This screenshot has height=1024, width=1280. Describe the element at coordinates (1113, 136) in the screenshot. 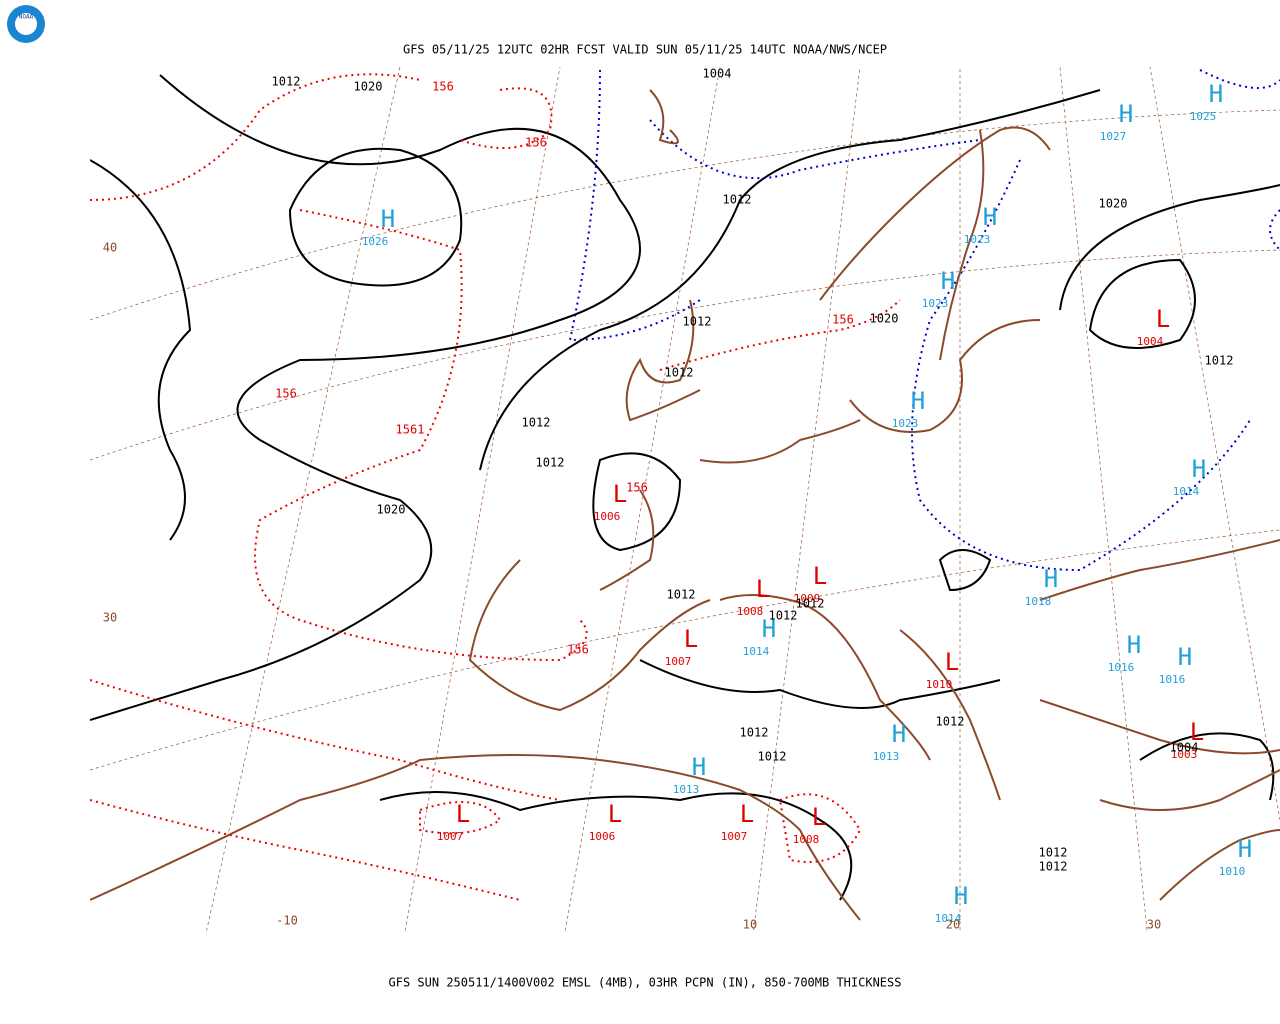

I see `high-value: 1027` at that location.